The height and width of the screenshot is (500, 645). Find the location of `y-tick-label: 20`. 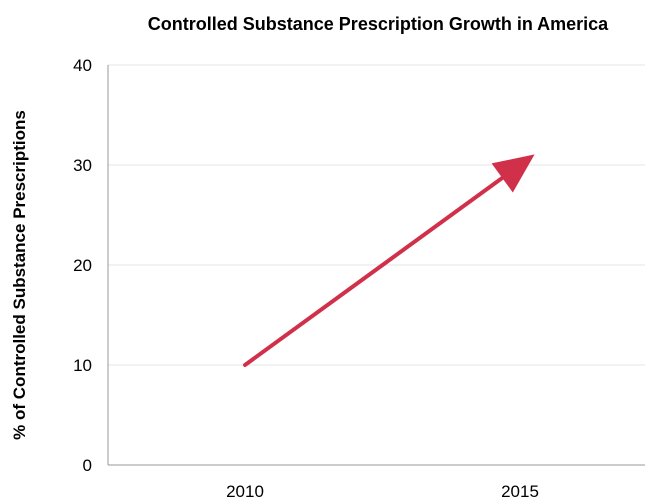

y-tick-label: 20 is located at coordinates (82, 265).